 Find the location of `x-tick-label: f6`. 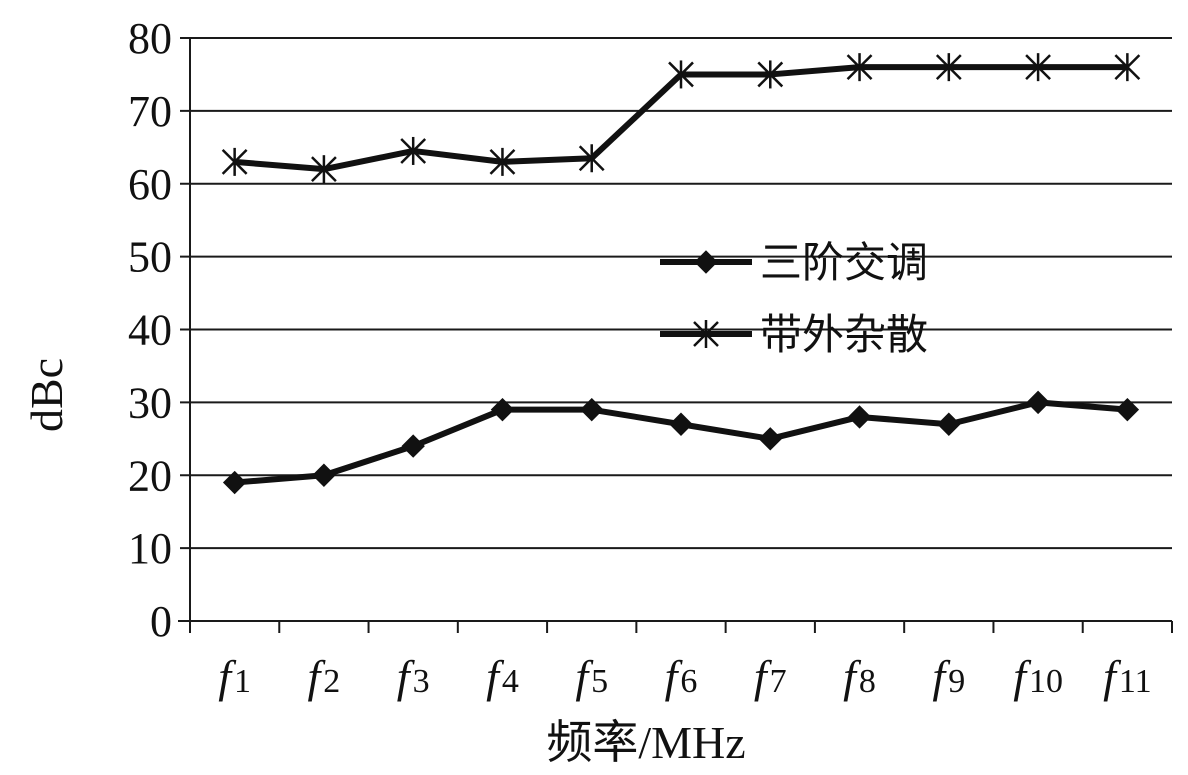

x-tick-label: f6 is located at coordinates (681, 676).